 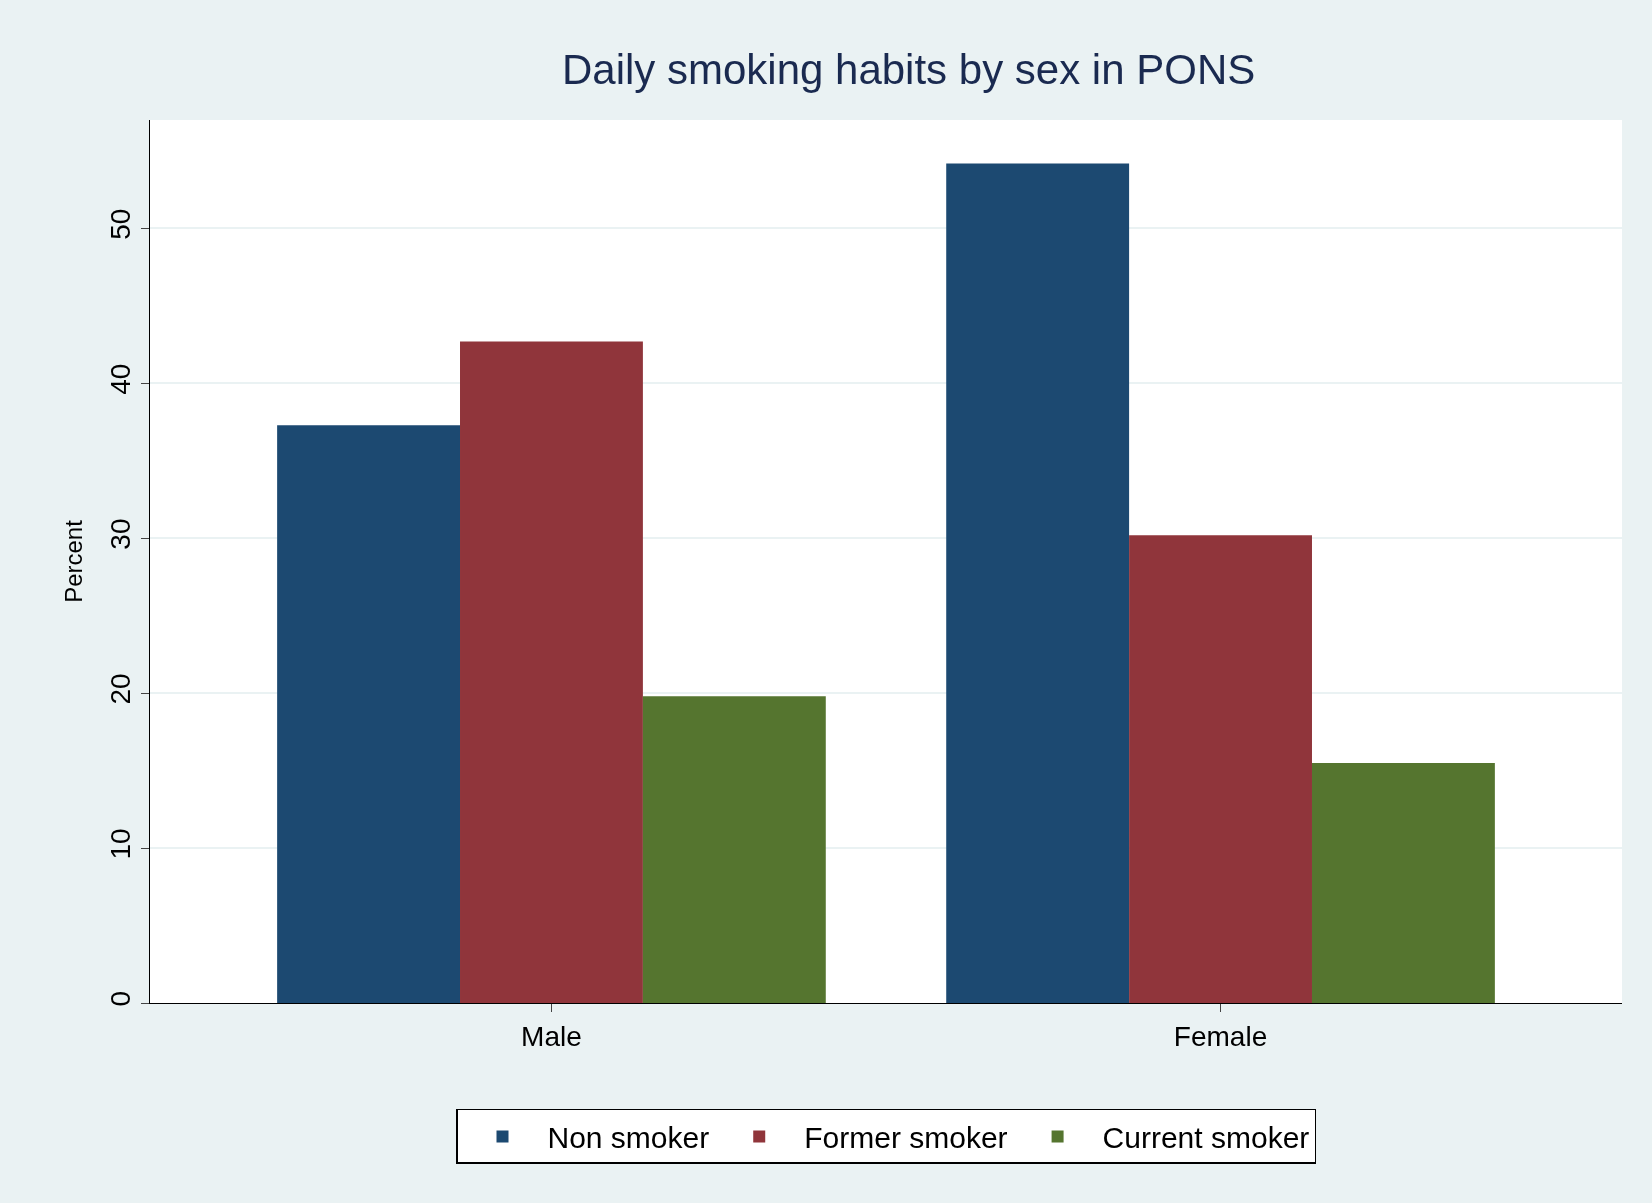 What do you see at coordinates (120, 379) in the screenshot?
I see `y-tick-label: 40` at bounding box center [120, 379].